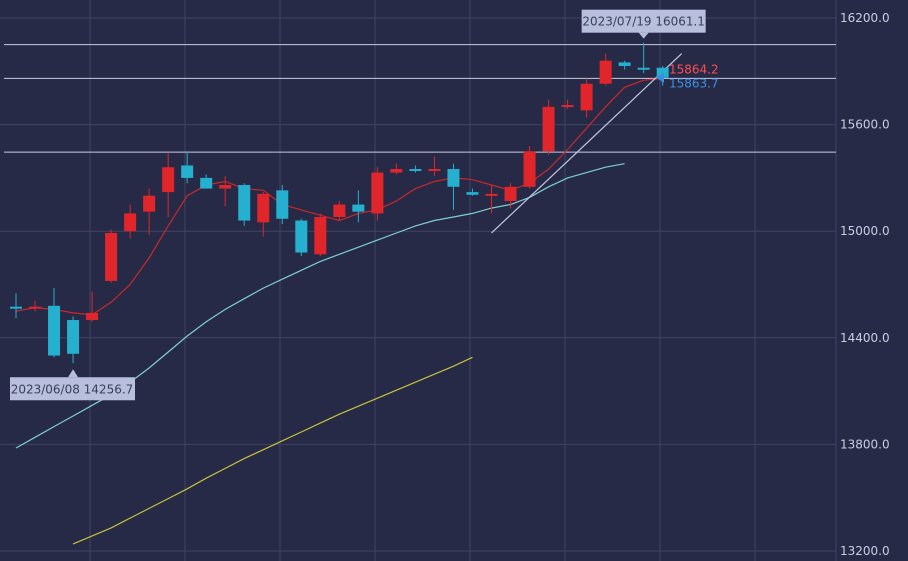 The height and width of the screenshot is (561, 908). Describe the element at coordinates (865, 231) in the screenshot. I see `y-tick-label: 15000.0` at that location.